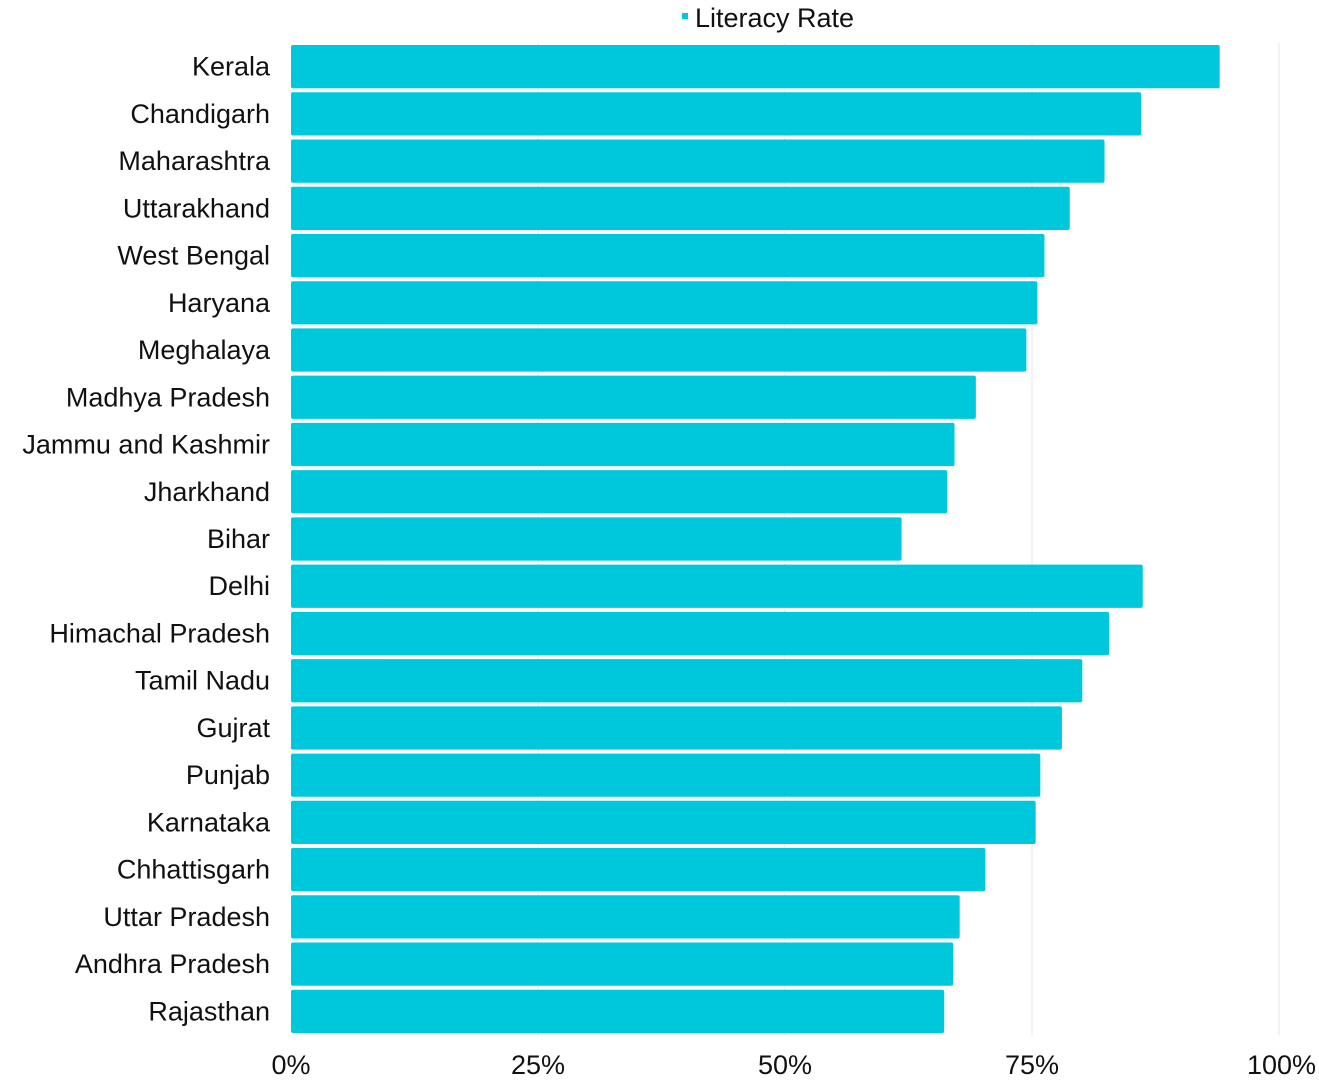 The image size is (1319, 1080). I want to click on category-label-himachal-pradesh: Himachal Pradesh, so click(159, 633).